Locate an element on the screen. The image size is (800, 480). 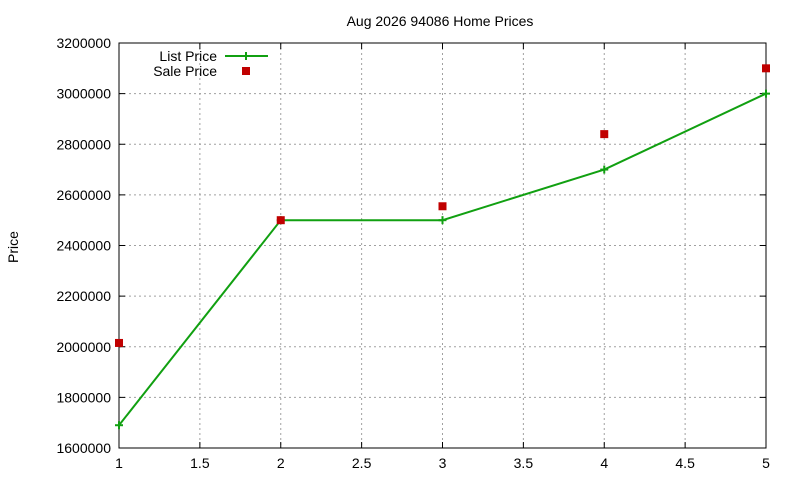
y-tick-label: 2600000 is located at coordinates (83, 195).